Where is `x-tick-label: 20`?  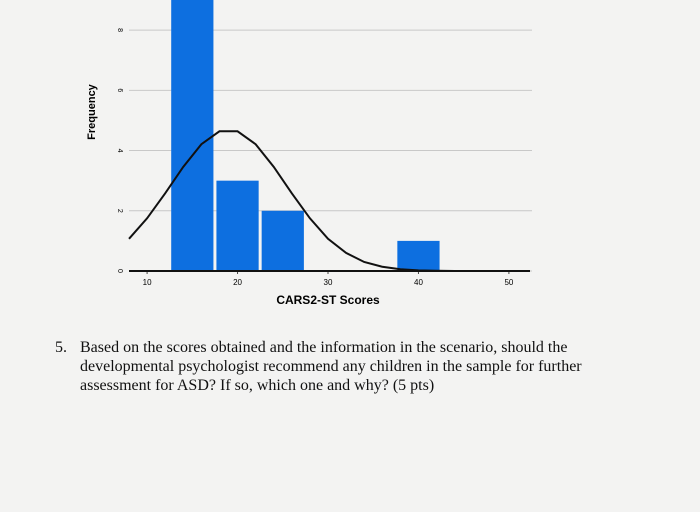
x-tick-label: 20 is located at coordinates (237, 282).